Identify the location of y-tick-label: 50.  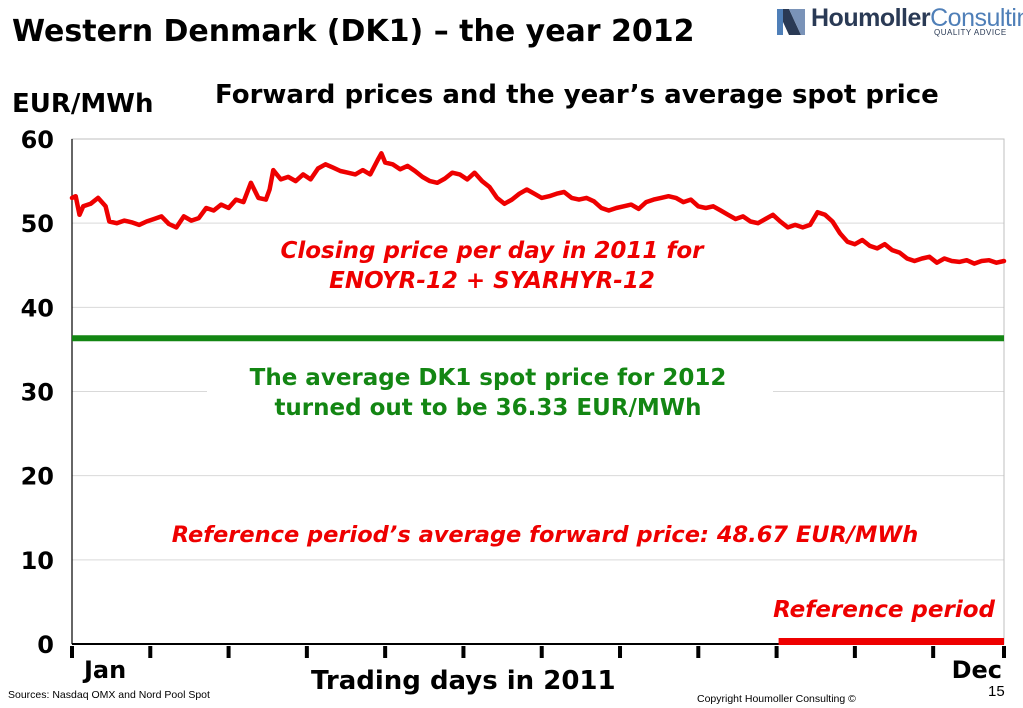
(37, 224).